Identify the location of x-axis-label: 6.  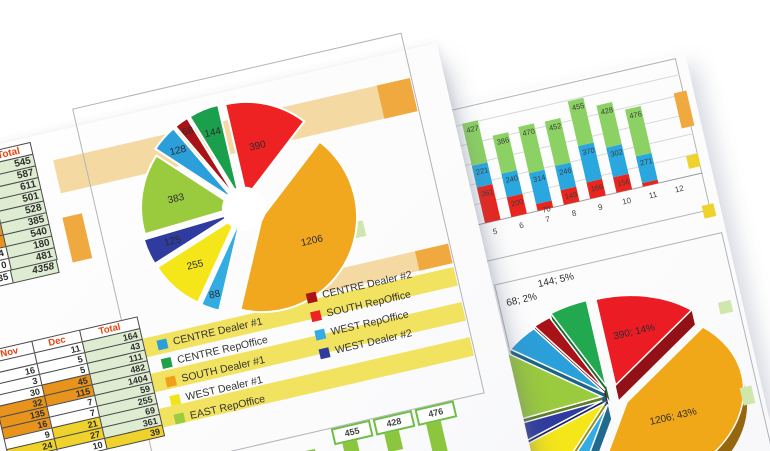
(521, 226).